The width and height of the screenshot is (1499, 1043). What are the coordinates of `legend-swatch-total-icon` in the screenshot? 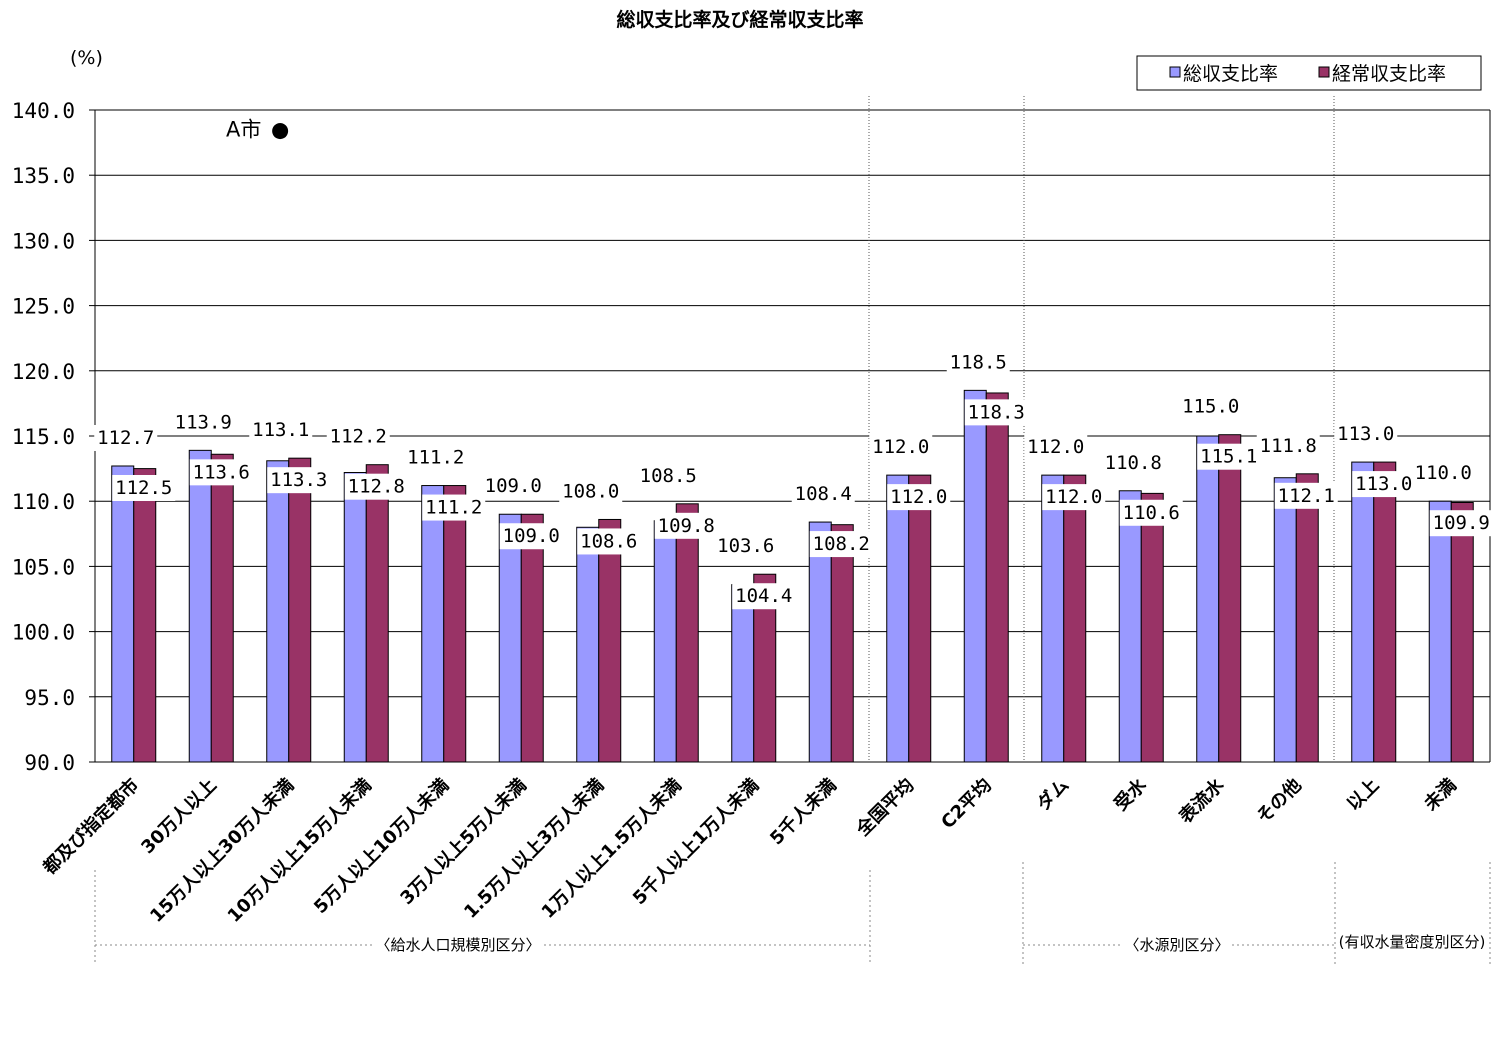 It's located at (1175, 72).